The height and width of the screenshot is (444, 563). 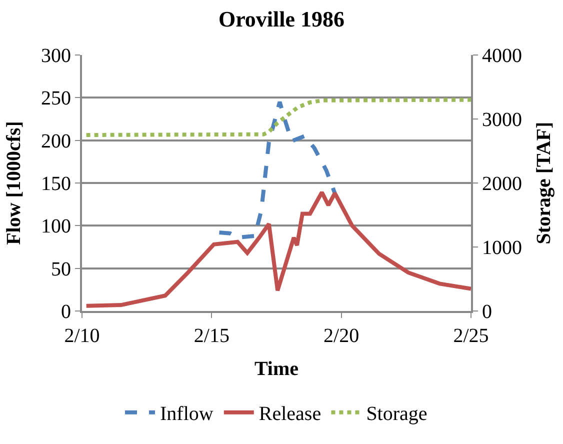 I want to click on y-tick-label: 150, so click(x=56, y=184).